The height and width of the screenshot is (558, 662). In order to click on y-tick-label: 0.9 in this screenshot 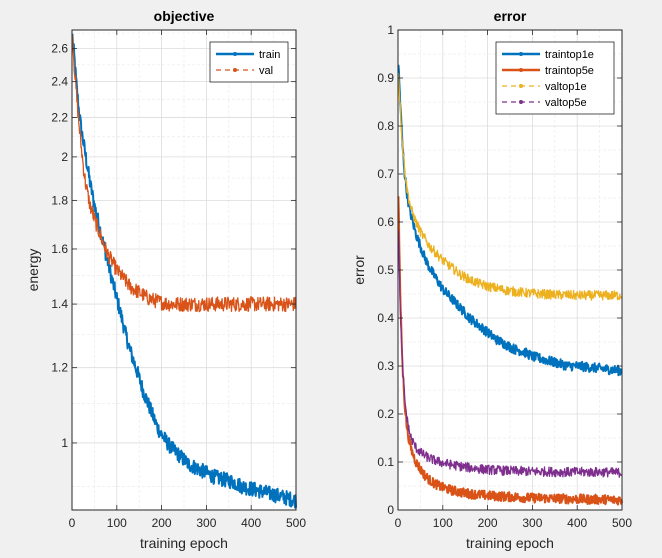, I will do `click(385, 78)`.